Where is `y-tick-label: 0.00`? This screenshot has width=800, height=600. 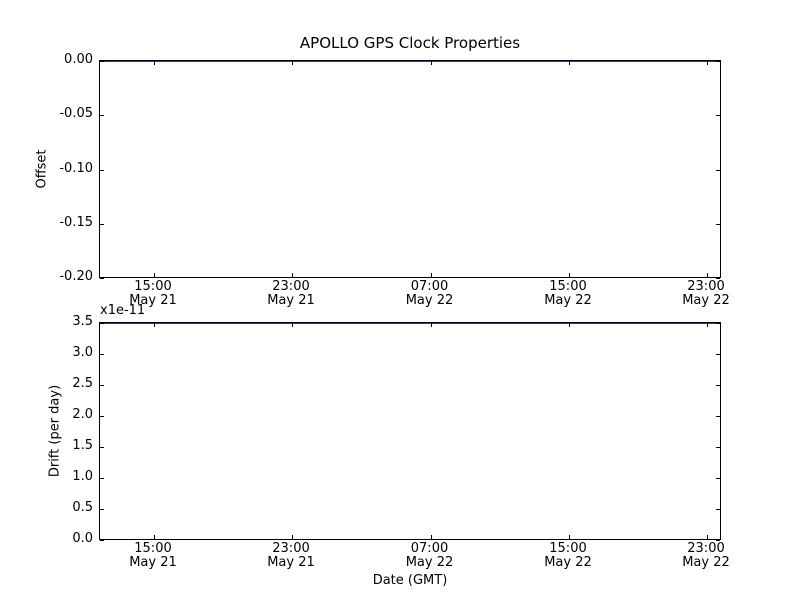
y-tick-label: 0.00 is located at coordinates (78, 59).